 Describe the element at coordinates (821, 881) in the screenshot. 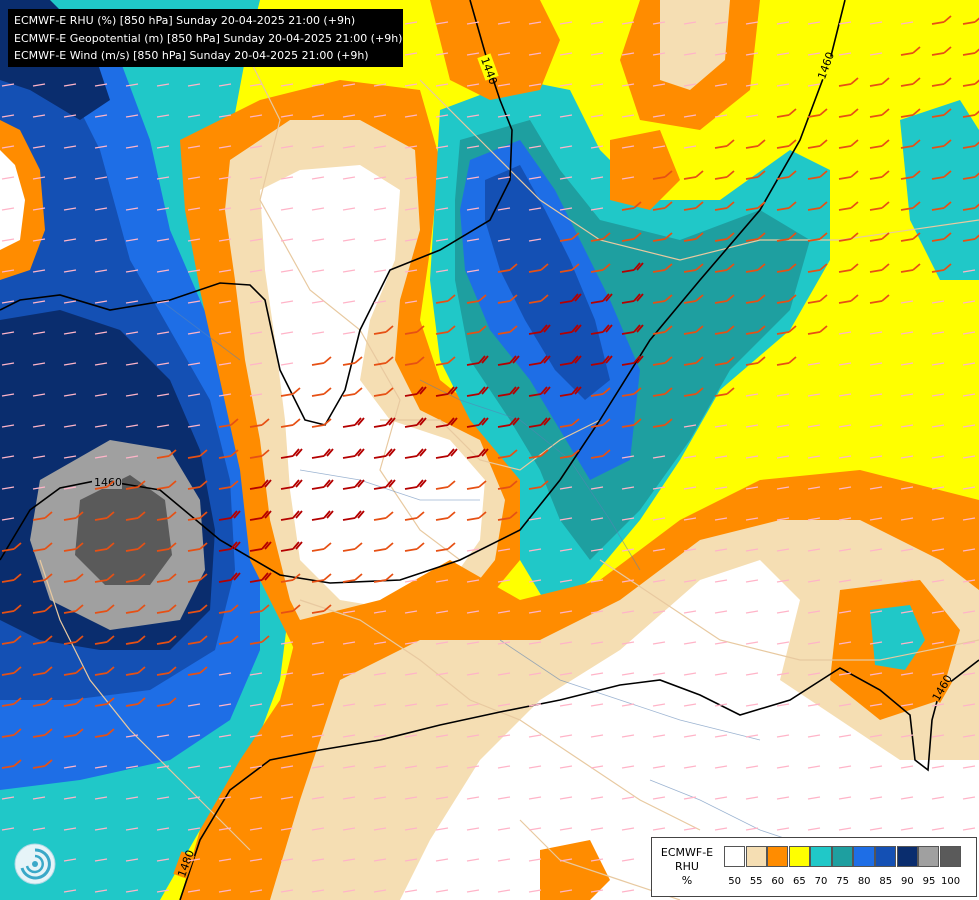

I see `legend-tick-label: 70` at that location.